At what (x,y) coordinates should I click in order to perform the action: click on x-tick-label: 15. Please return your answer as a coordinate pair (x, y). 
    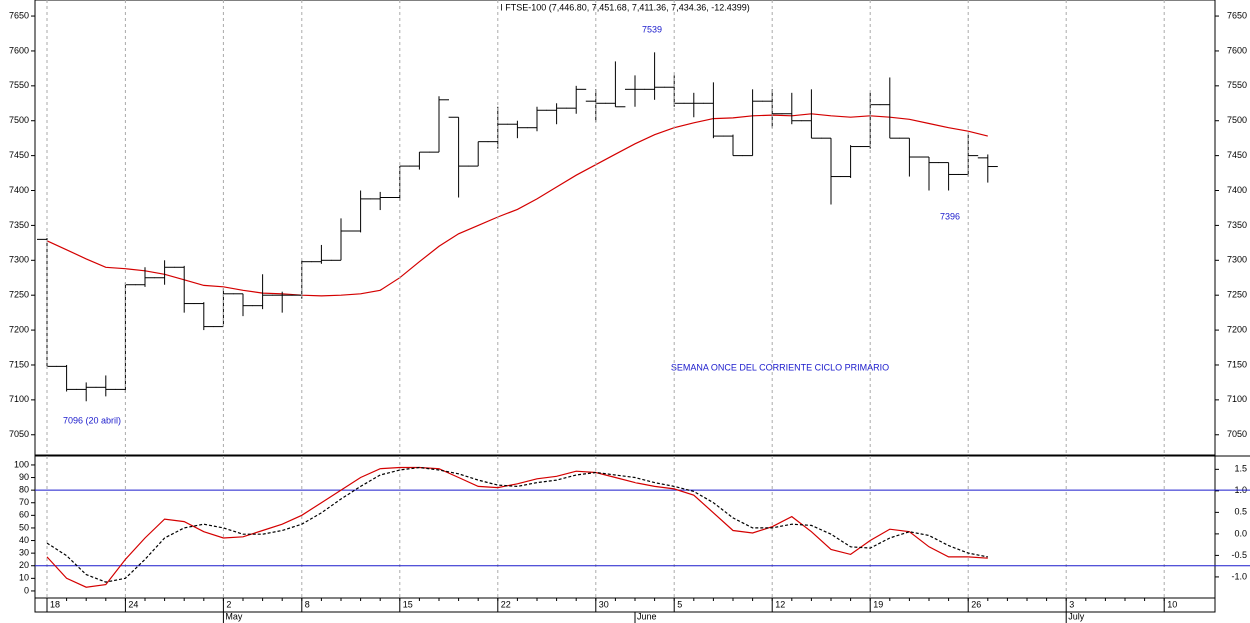
    Looking at the image, I should click on (408, 604).